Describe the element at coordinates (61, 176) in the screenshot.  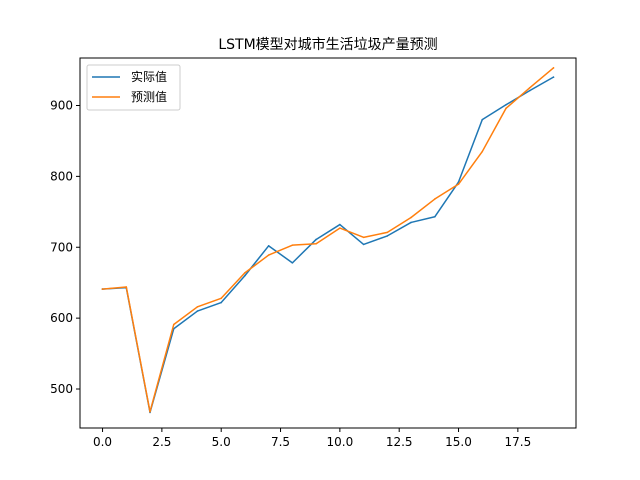
I see `y-tick-label-3: 800` at that location.